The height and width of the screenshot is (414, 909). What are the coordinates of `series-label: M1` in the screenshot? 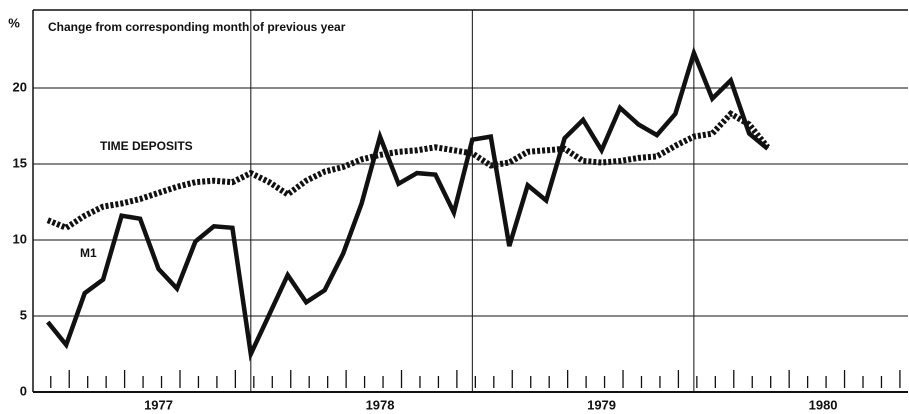 It's located at (88, 253).